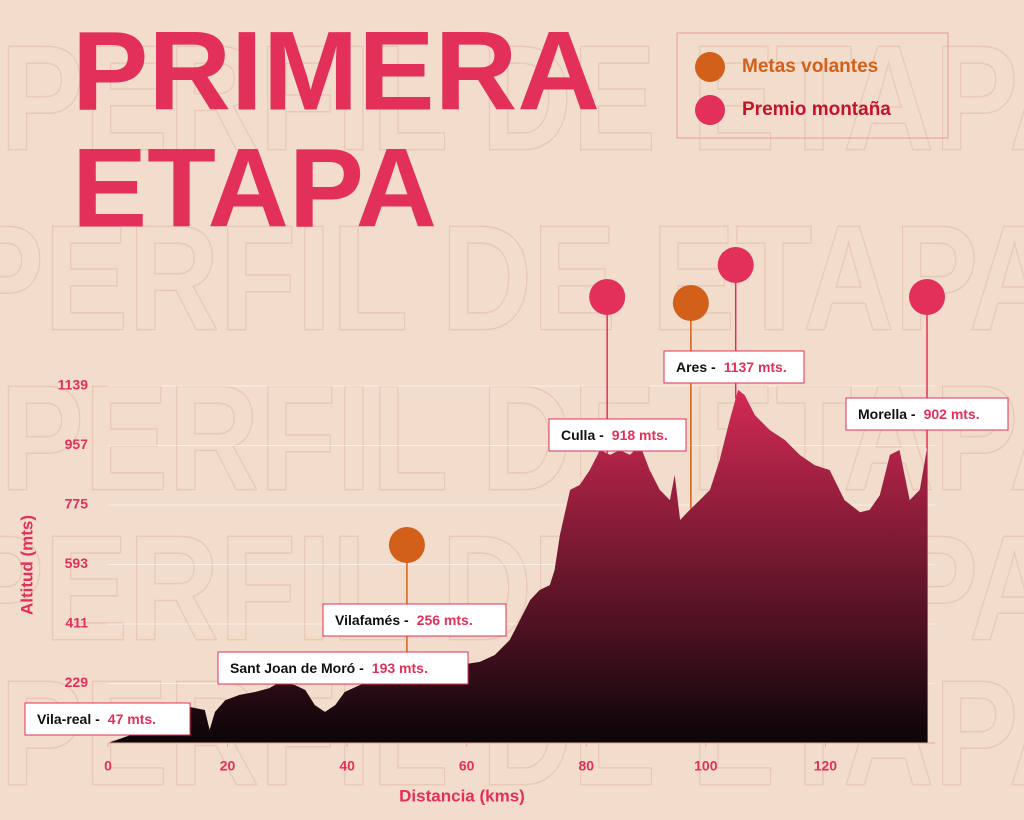 This screenshot has width=1024, height=820. What do you see at coordinates (77, 563) in the screenshot?
I see `y-tick-label: 593` at bounding box center [77, 563].